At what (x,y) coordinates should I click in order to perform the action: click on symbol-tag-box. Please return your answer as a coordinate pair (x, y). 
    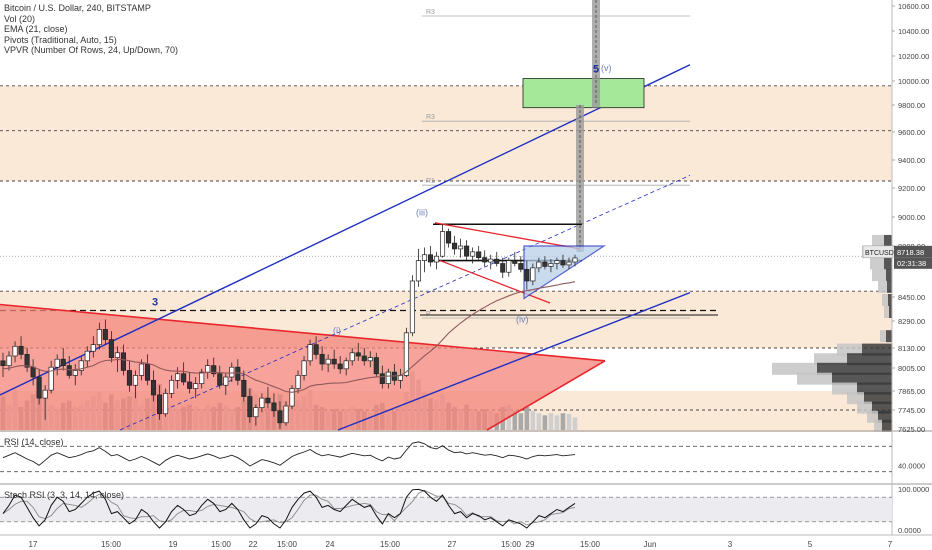
    Looking at the image, I should click on (878, 252).